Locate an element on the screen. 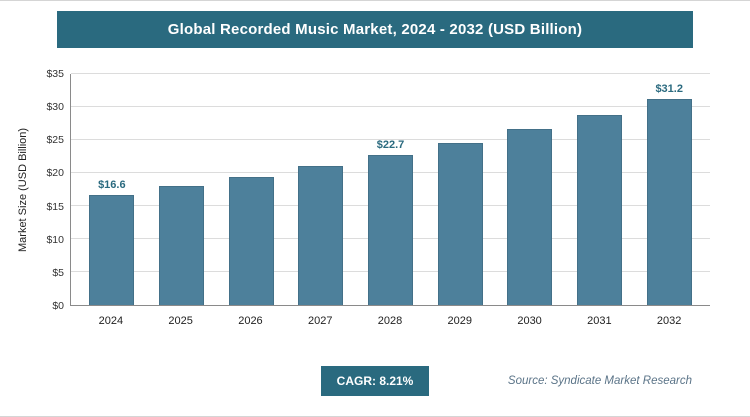 This screenshot has width=750, height=417. bar-value-label: $22.7 is located at coordinates (390, 145).